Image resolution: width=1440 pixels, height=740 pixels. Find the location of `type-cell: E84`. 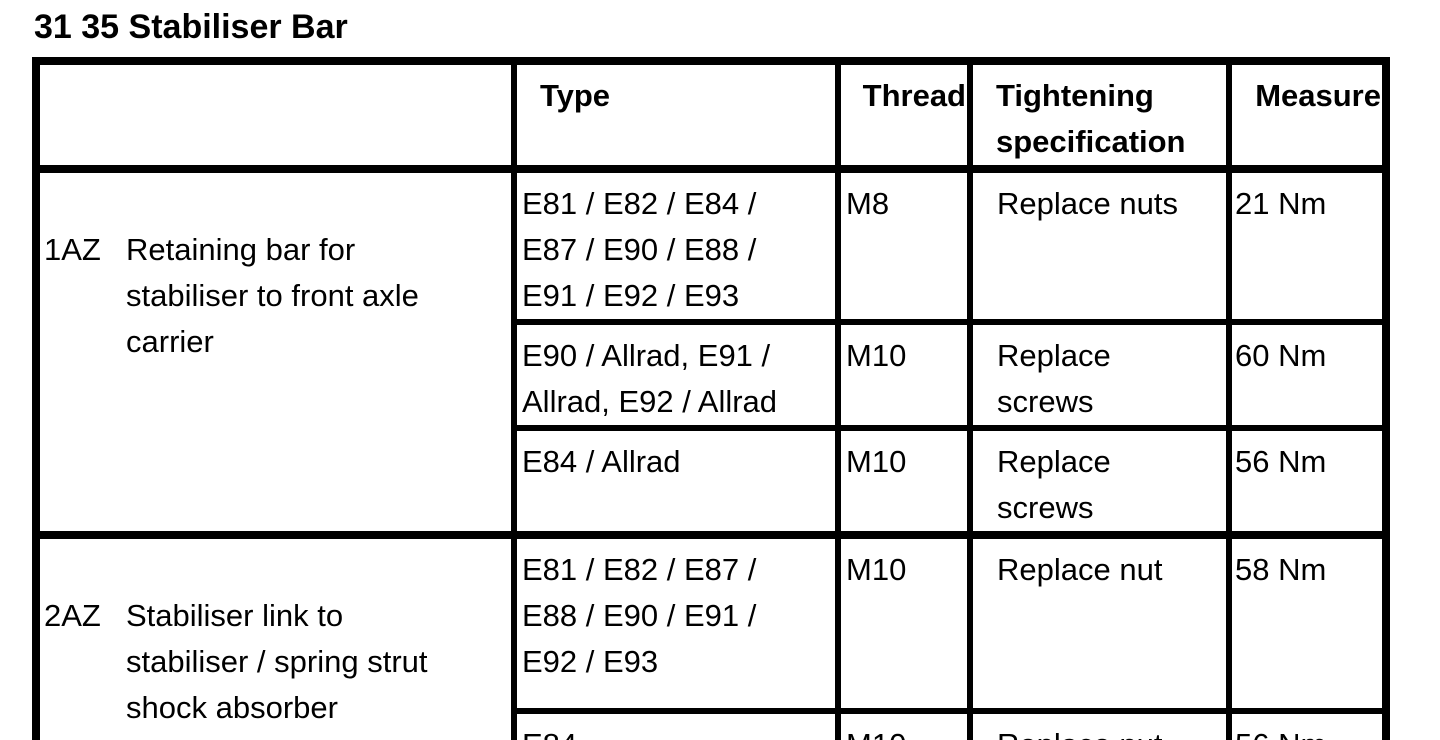

type-cell: E84 is located at coordinates (676, 723).